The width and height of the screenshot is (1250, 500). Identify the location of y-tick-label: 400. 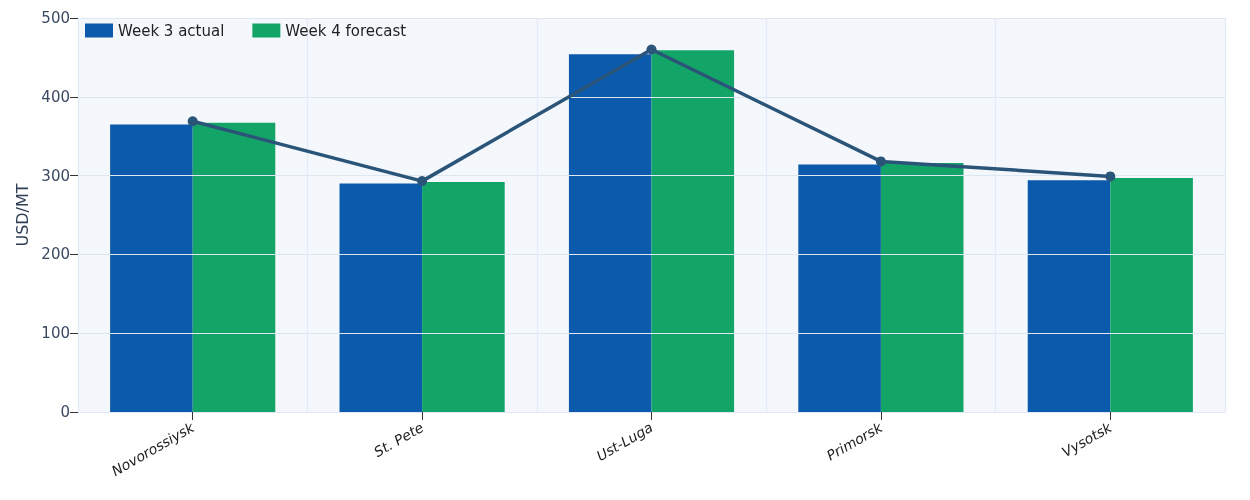
(55, 96).